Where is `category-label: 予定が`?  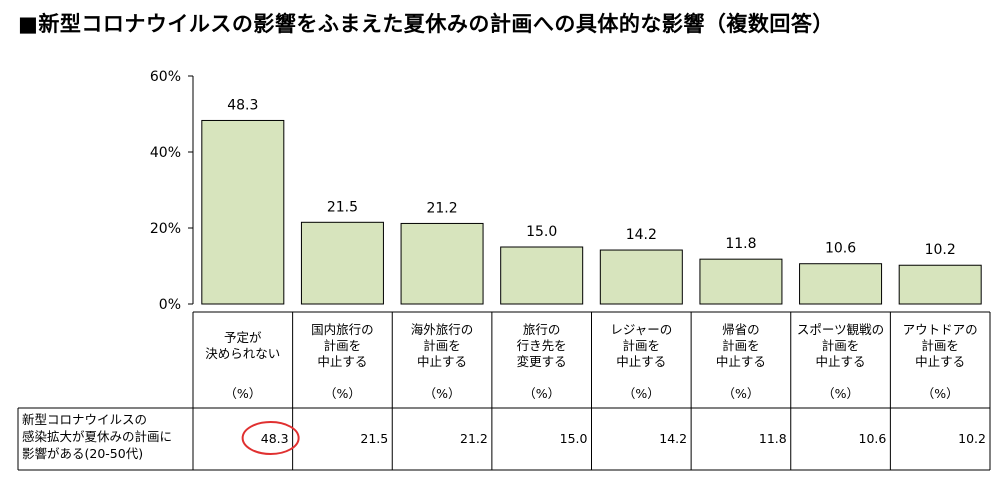 category-label: 予定が is located at coordinates (243, 337).